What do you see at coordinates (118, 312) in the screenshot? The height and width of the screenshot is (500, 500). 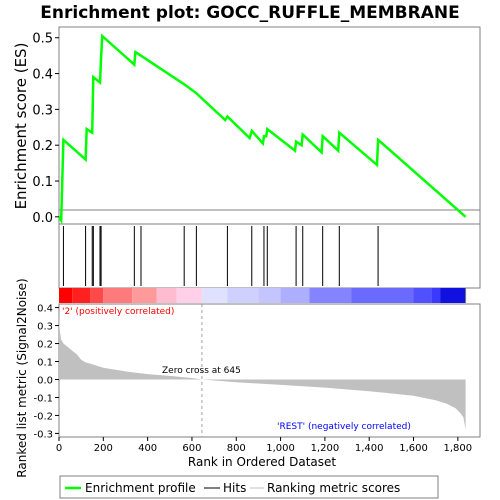 I see `positive-correlation-label: '2' (positively correlated)` at bounding box center [118, 312].